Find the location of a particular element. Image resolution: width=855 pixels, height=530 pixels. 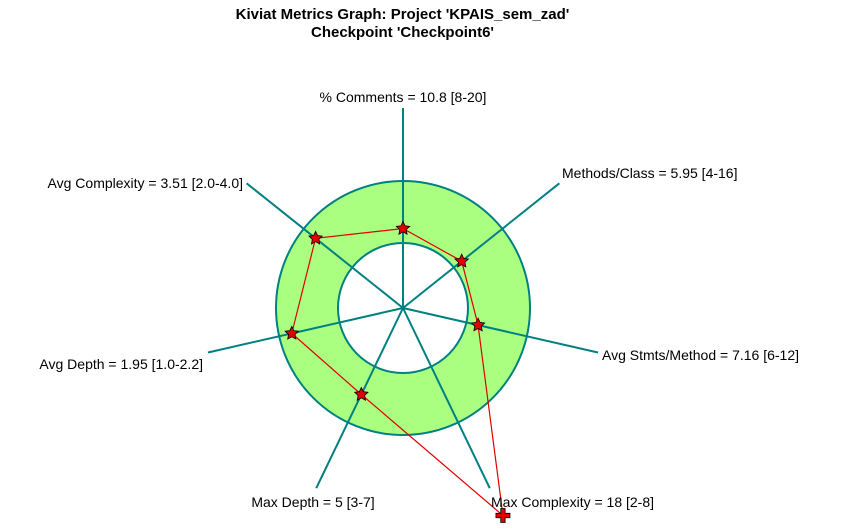

out-of-range-marker is located at coordinates (503, 515).